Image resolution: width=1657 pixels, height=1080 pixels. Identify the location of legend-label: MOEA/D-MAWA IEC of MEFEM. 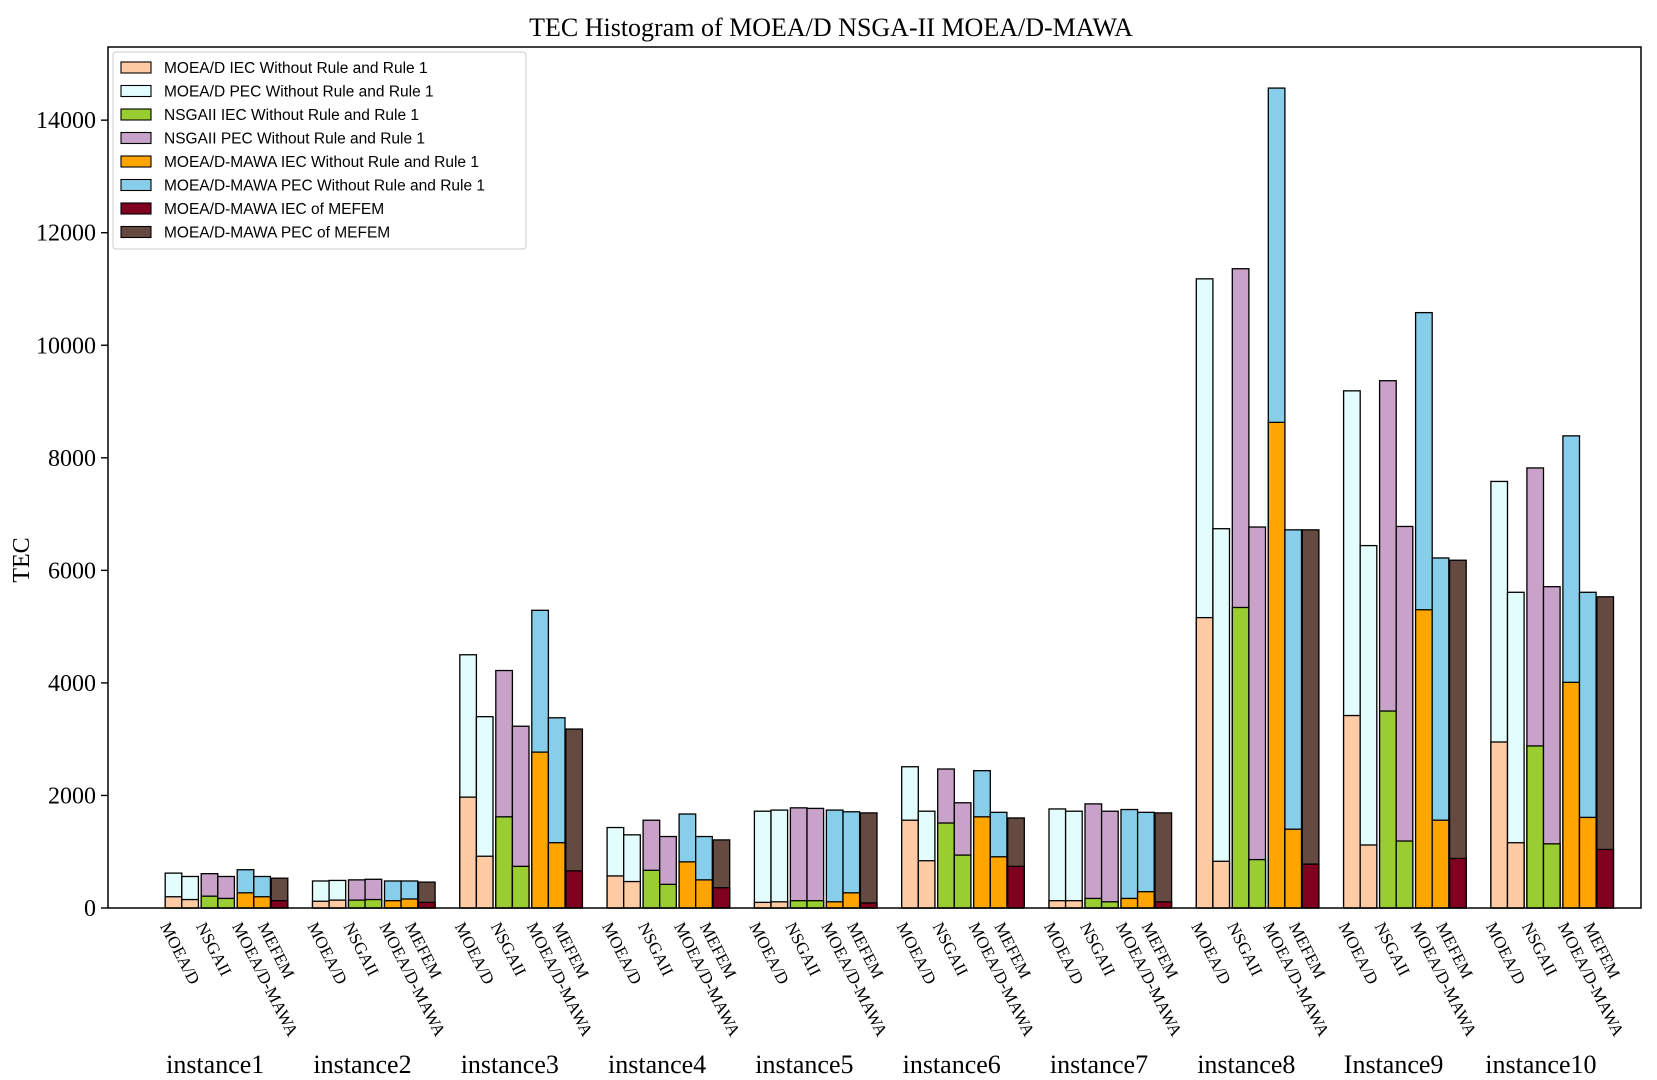
(274, 209).